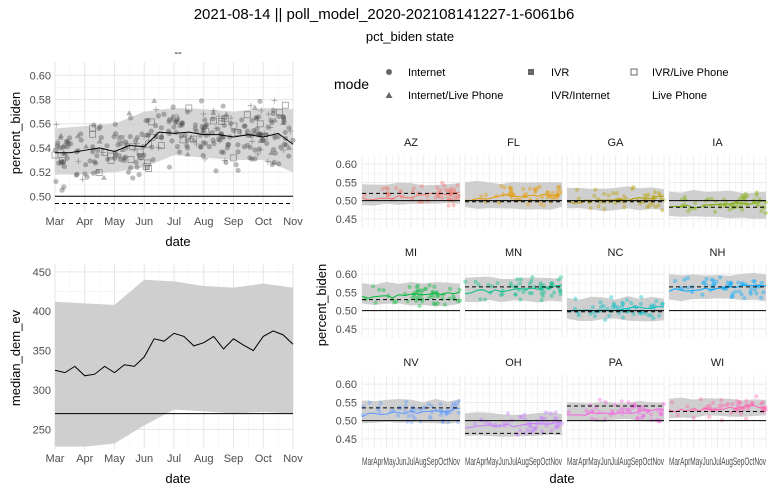 Image resolution: width=768 pixels, height=498 pixels. I want to click on legend-label: IVR/Internet, so click(580, 96).